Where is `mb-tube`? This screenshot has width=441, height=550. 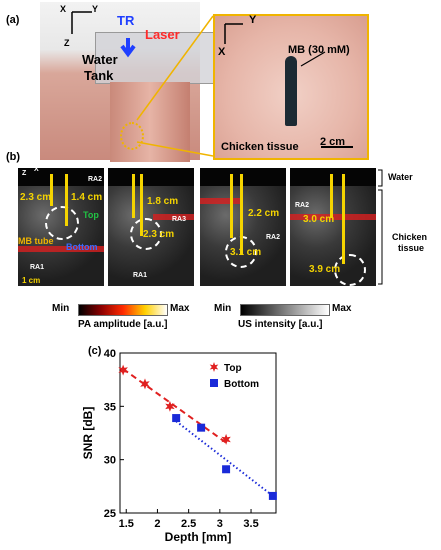 mb-tube is located at coordinates (291, 91).